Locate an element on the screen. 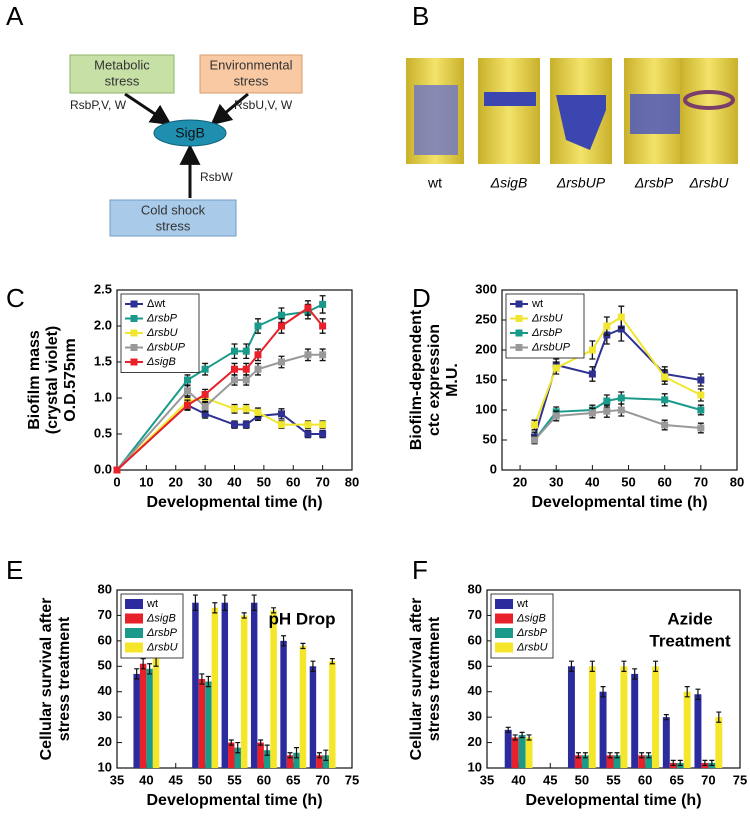 The height and width of the screenshot is (819, 750). x-tick-label: 80 is located at coordinates (352, 481).